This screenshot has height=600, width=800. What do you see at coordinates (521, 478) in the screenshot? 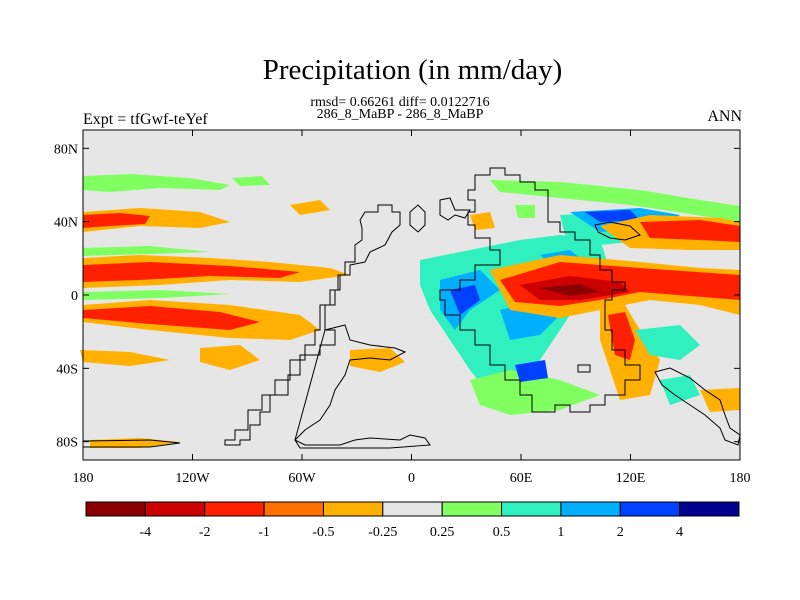
I see `lon-tick-label: 60E` at bounding box center [521, 478].